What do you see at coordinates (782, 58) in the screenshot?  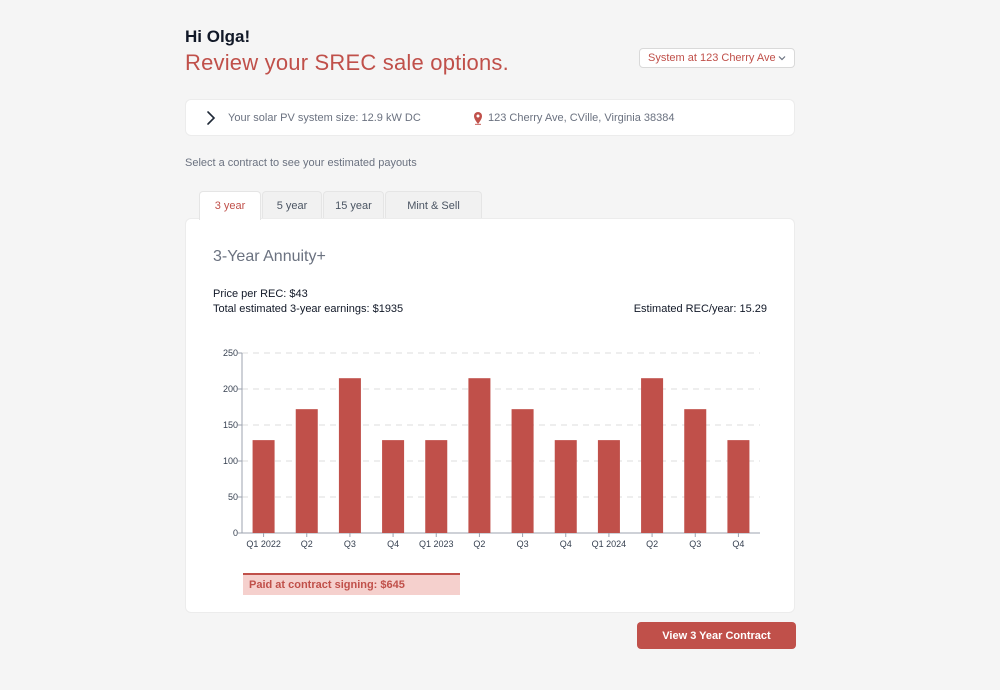 I see `chevron-down-icon` at bounding box center [782, 58].